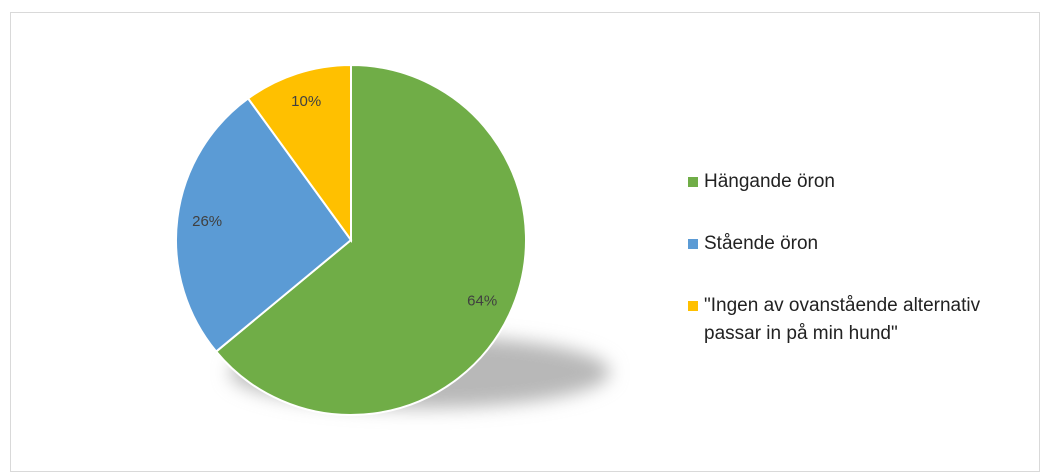  Describe the element at coordinates (306, 101) in the screenshot. I see `data-label: 10%` at that location.